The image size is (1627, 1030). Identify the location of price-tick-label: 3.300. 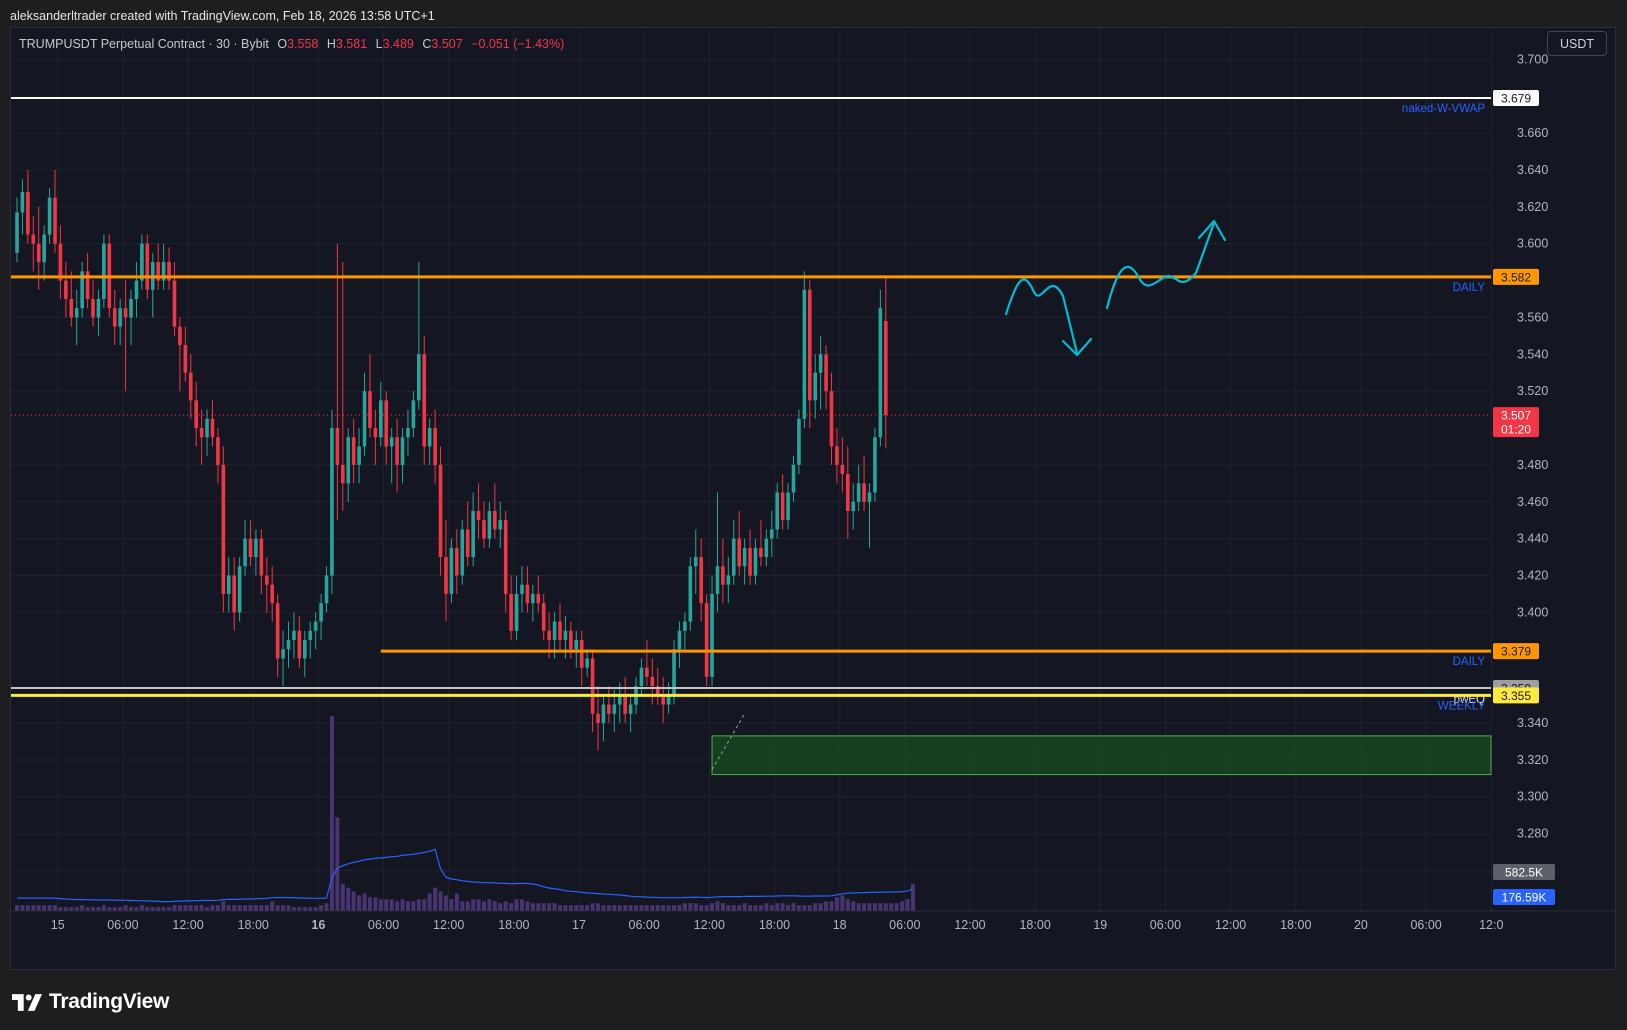
(1532, 797).